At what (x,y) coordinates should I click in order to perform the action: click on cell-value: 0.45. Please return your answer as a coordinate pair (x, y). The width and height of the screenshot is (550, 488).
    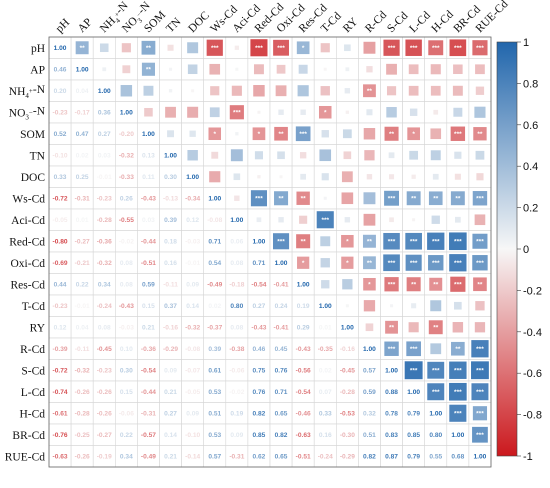
    Looking at the image, I should click on (281, 349).